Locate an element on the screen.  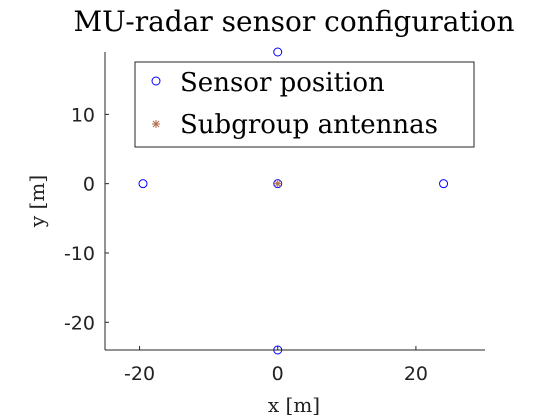
legend-label-subgroup-antennas: Subgroup antennas is located at coordinates (309, 125).